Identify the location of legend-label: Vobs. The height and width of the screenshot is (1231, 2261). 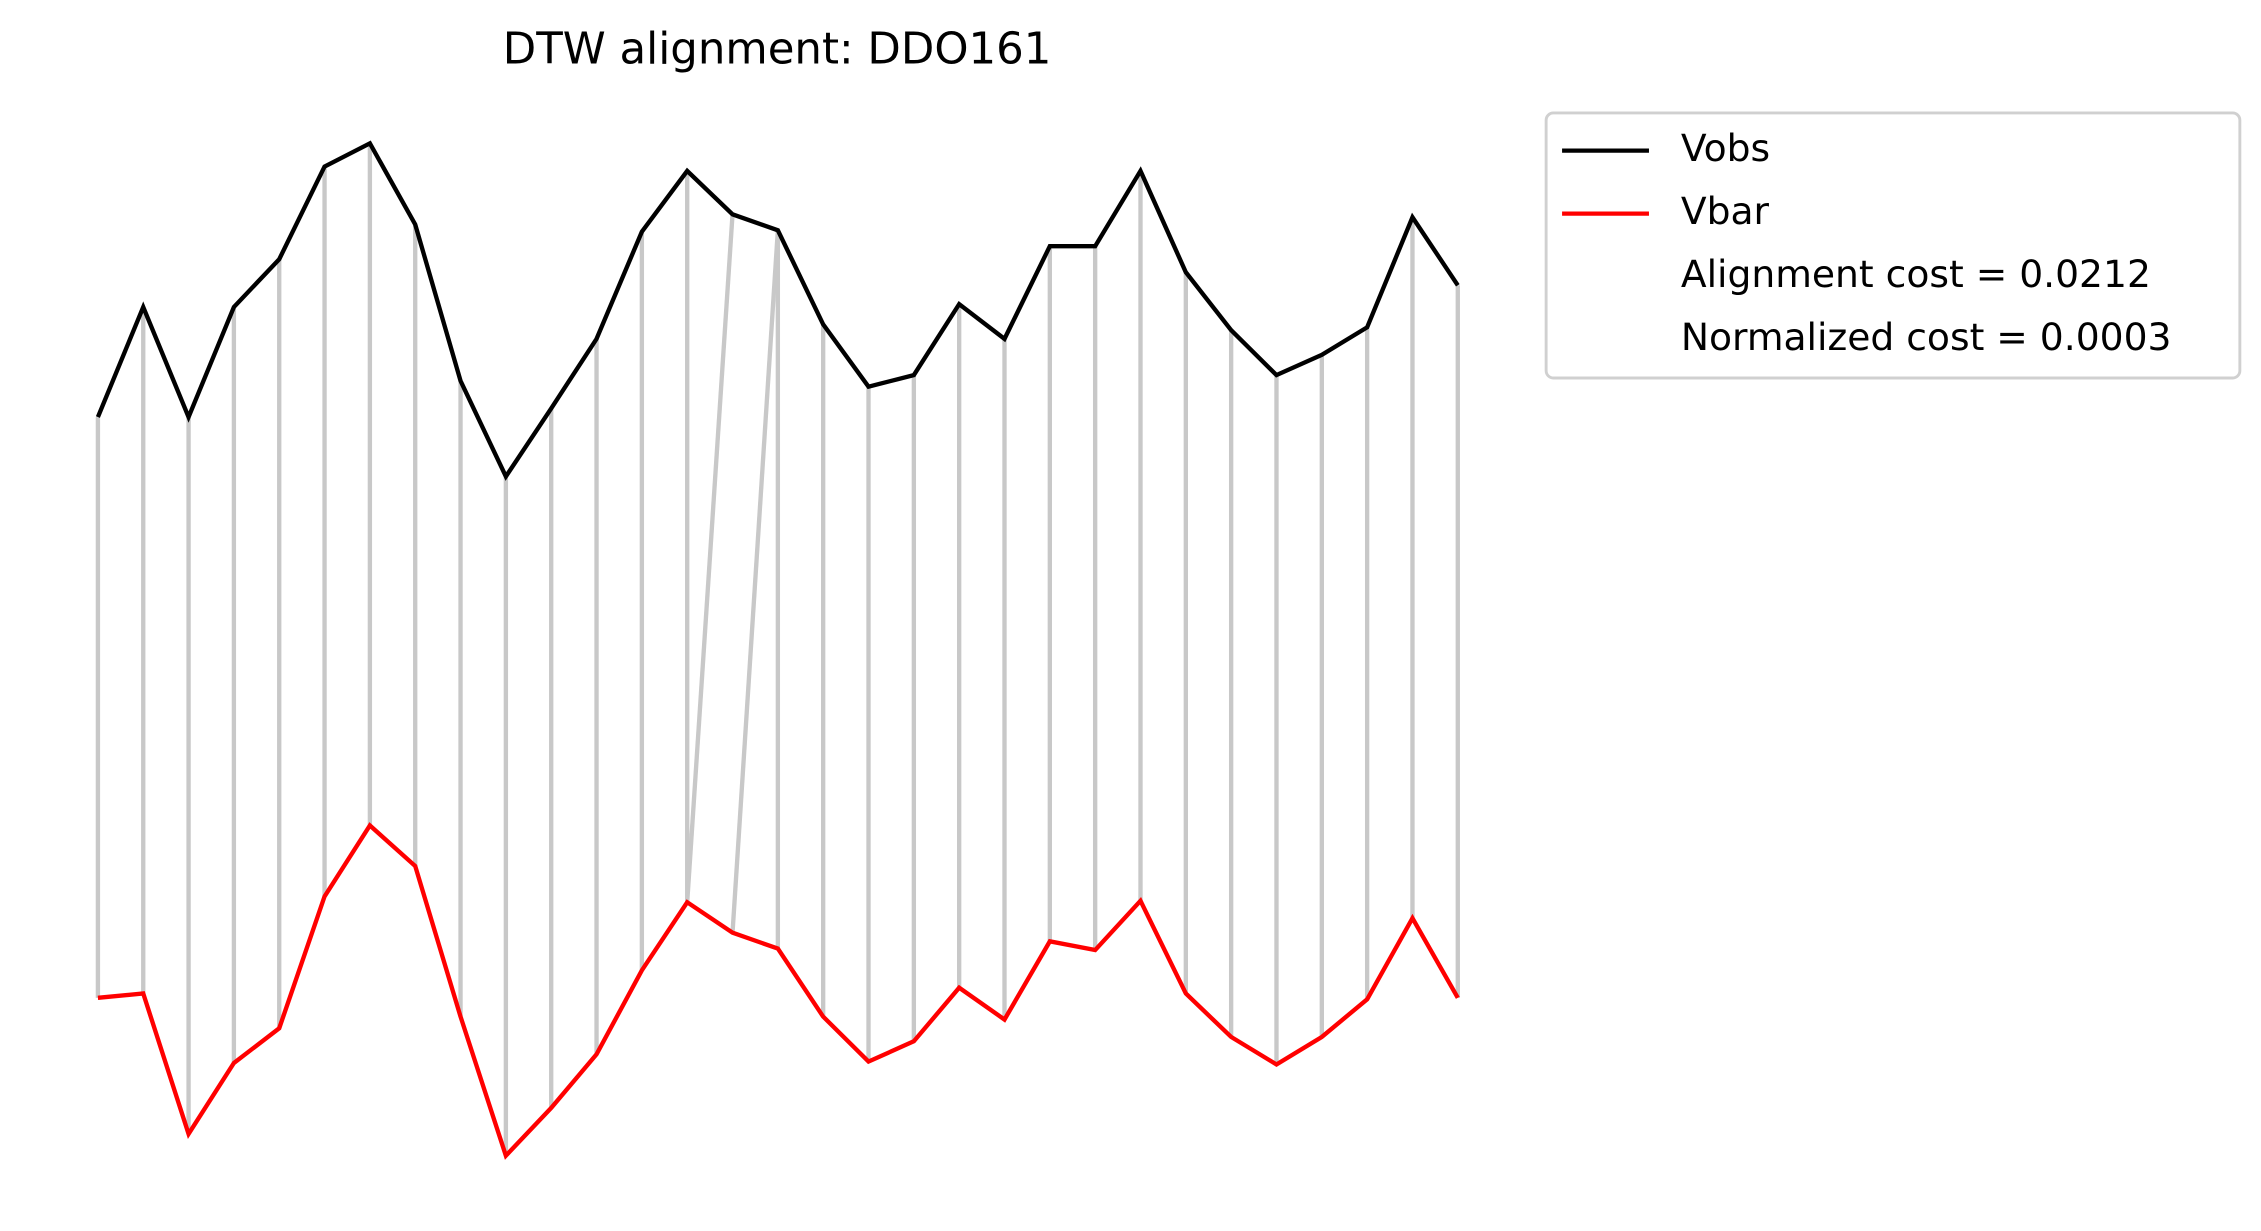
(1725, 148).